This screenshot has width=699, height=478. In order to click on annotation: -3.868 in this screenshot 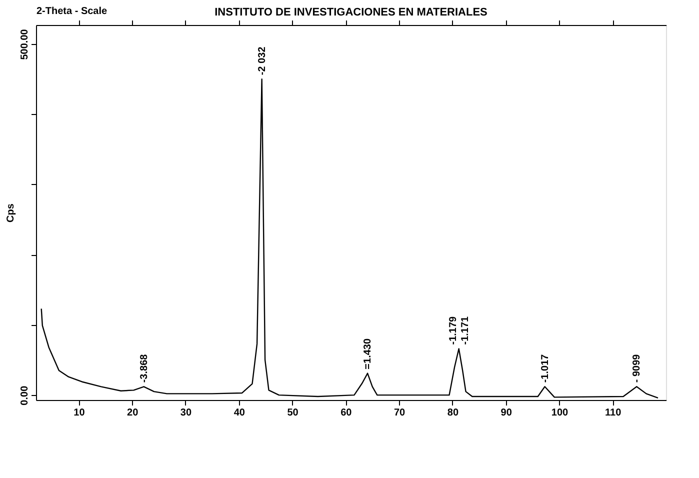, I will do `click(144, 368)`.